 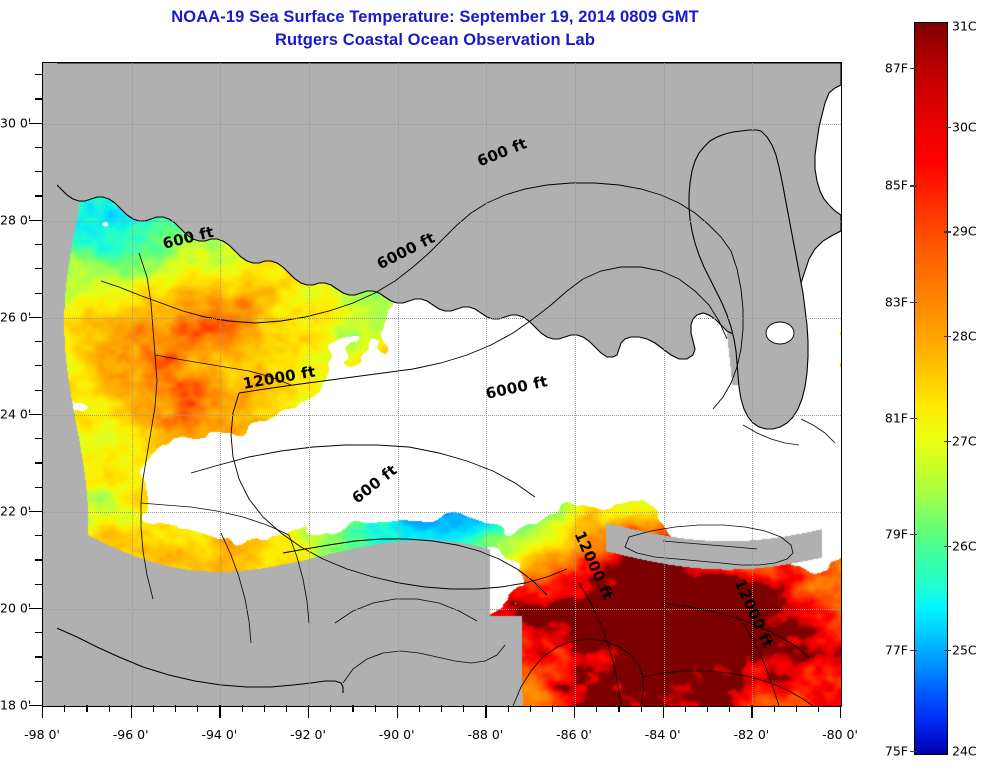 What do you see at coordinates (594, 565) in the screenshot?
I see `bathymetry-contour-label: 12000 ft` at bounding box center [594, 565].